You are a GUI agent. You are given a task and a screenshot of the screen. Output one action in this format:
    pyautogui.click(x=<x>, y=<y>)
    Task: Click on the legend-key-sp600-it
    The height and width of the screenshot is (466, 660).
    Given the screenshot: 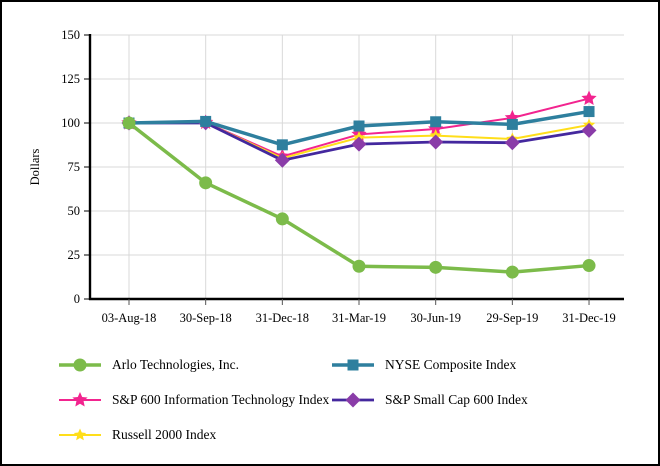 What is the action you would take?
    pyautogui.click(x=80, y=399)
    